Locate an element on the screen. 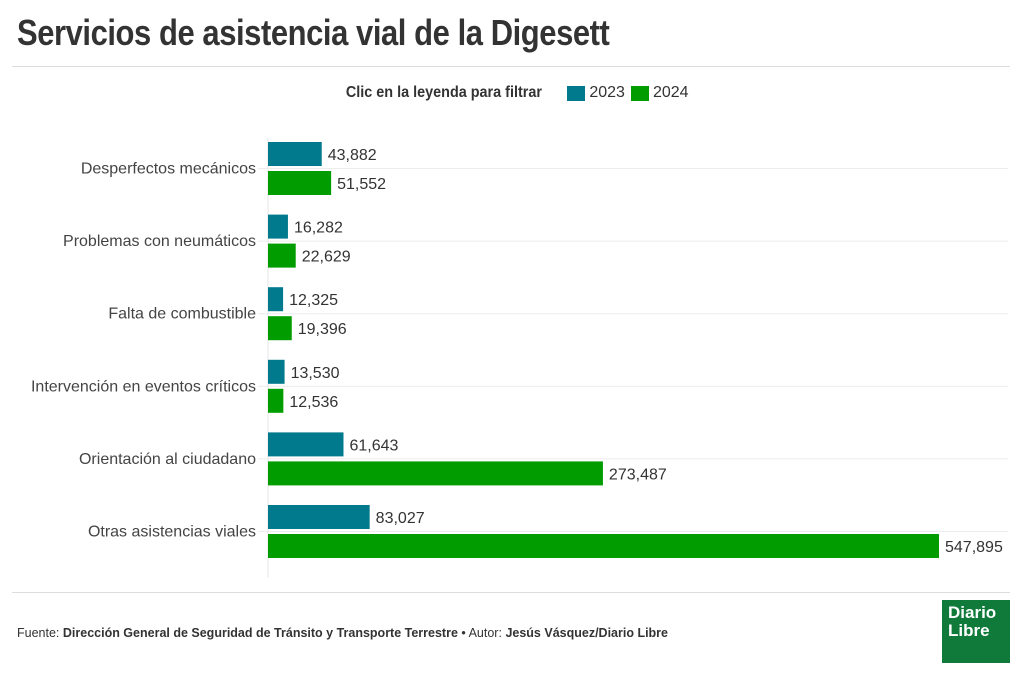  category-label: Orientación al ciudadano is located at coordinates (167, 459).